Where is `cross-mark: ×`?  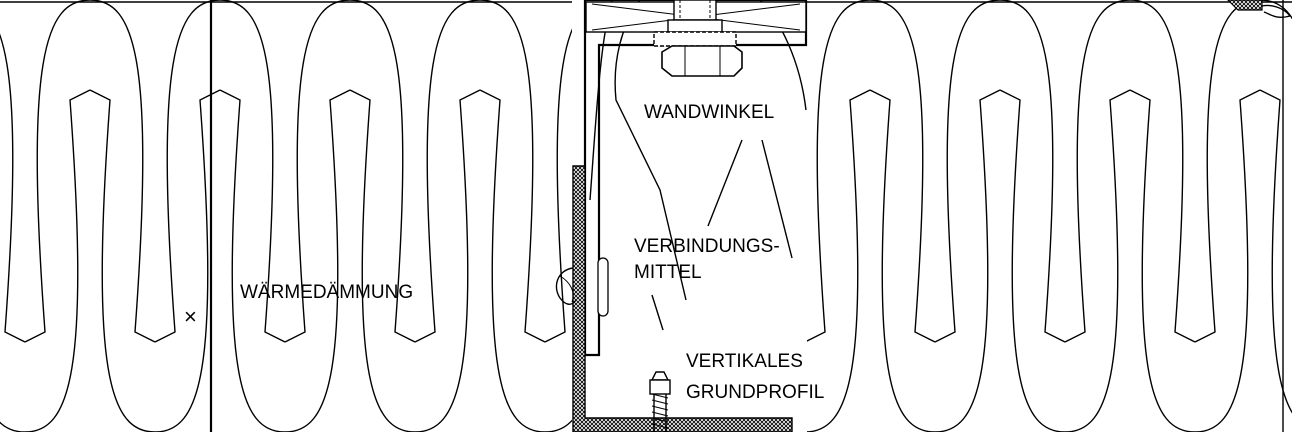 cross-mark: × is located at coordinates (190, 316).